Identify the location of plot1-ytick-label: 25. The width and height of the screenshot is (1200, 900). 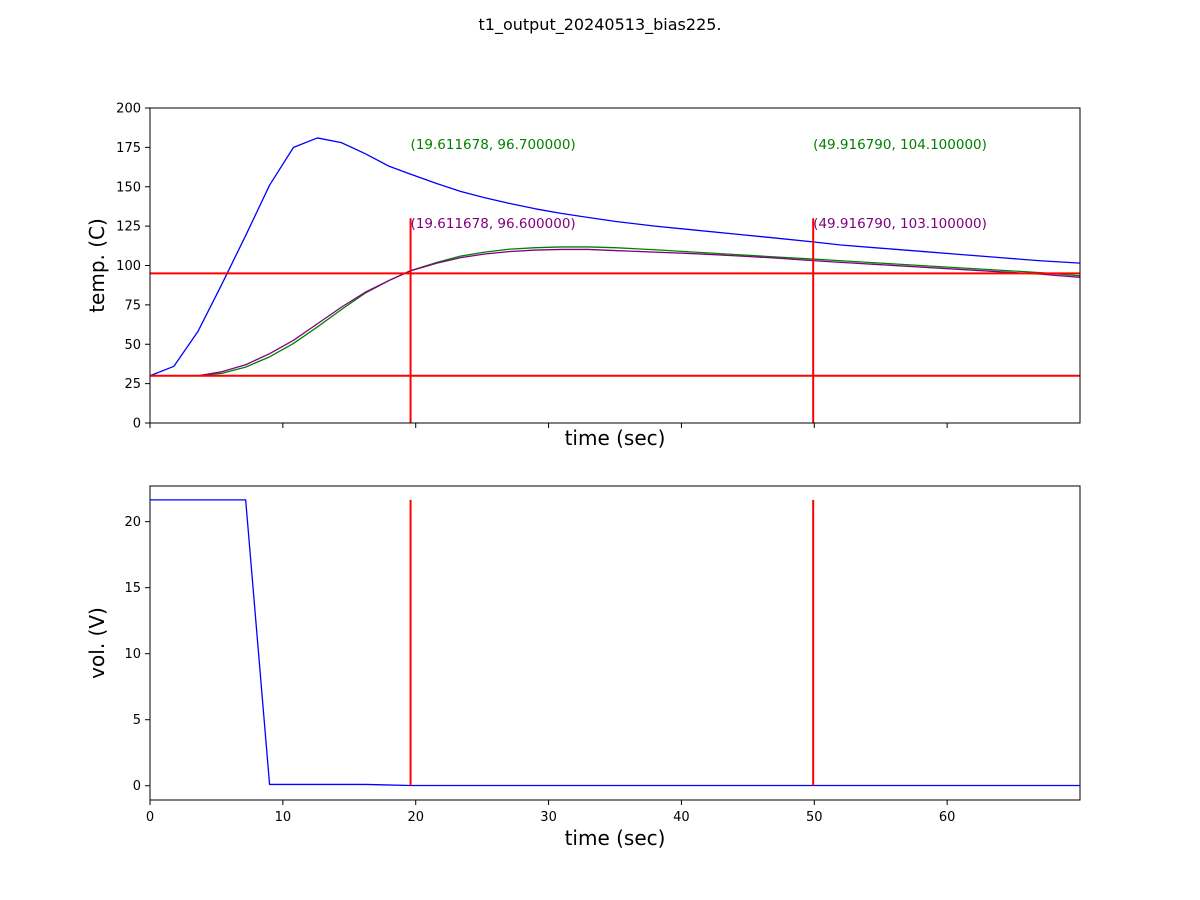
(132, 384).